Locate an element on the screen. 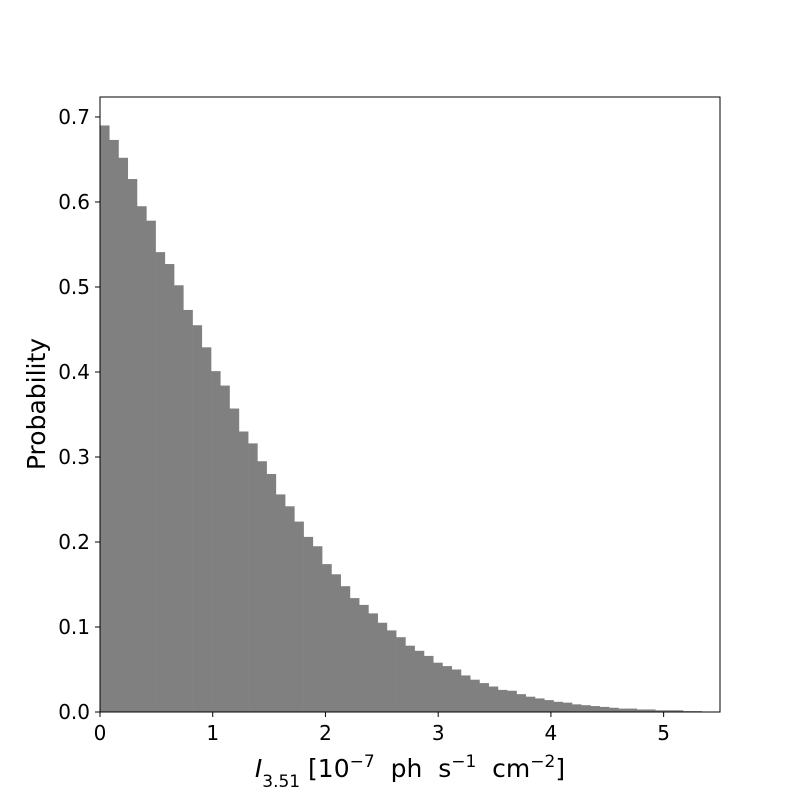  x-tick-label: 5 is located at coordinates (663, 733).